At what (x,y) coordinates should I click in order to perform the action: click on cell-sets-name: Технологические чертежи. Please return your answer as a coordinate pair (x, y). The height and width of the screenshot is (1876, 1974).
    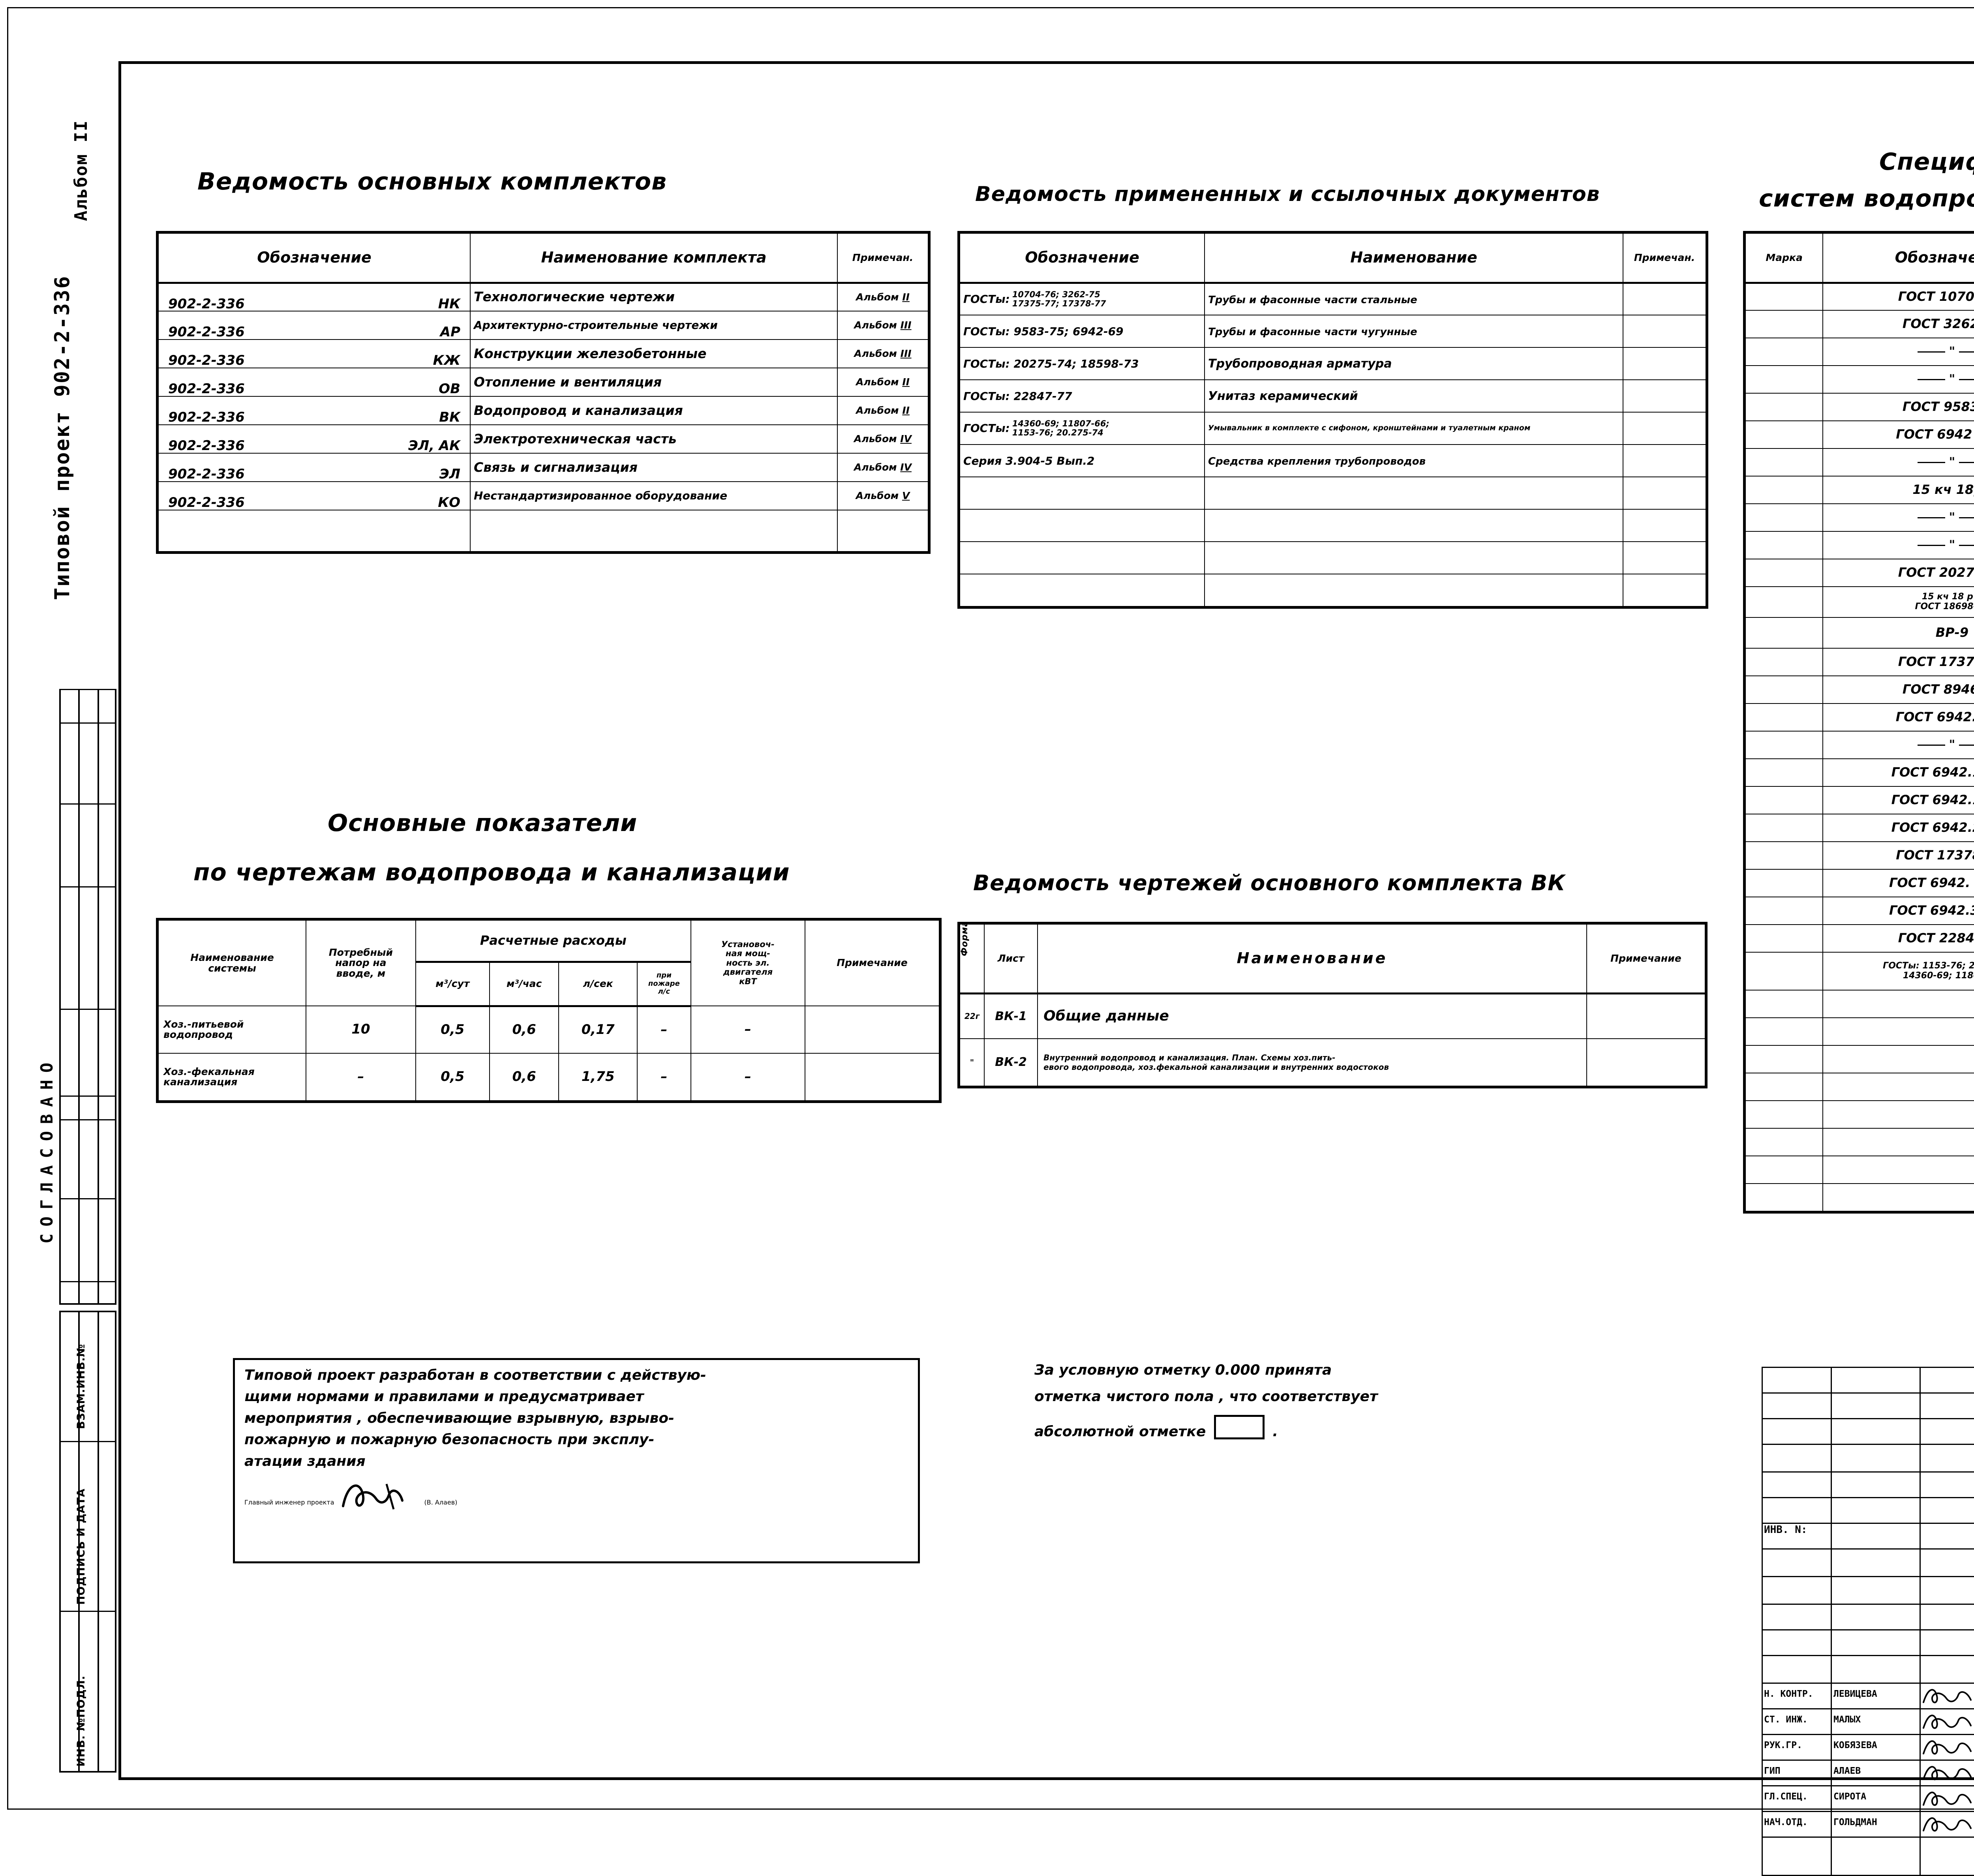
    Looking at the image, I should click on (654, 296).